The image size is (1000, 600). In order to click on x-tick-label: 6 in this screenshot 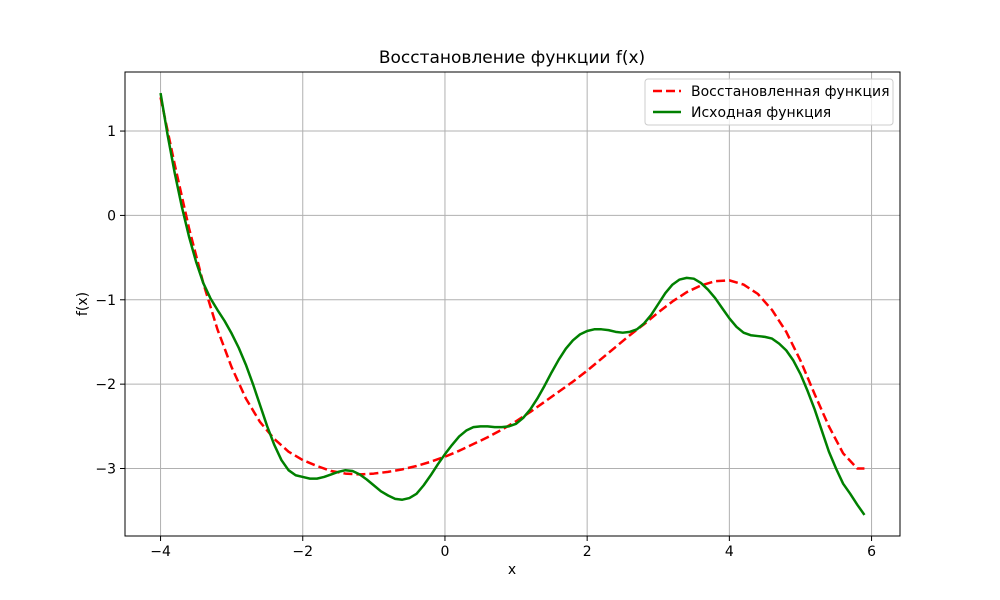, I will do `click(871, 552)`.